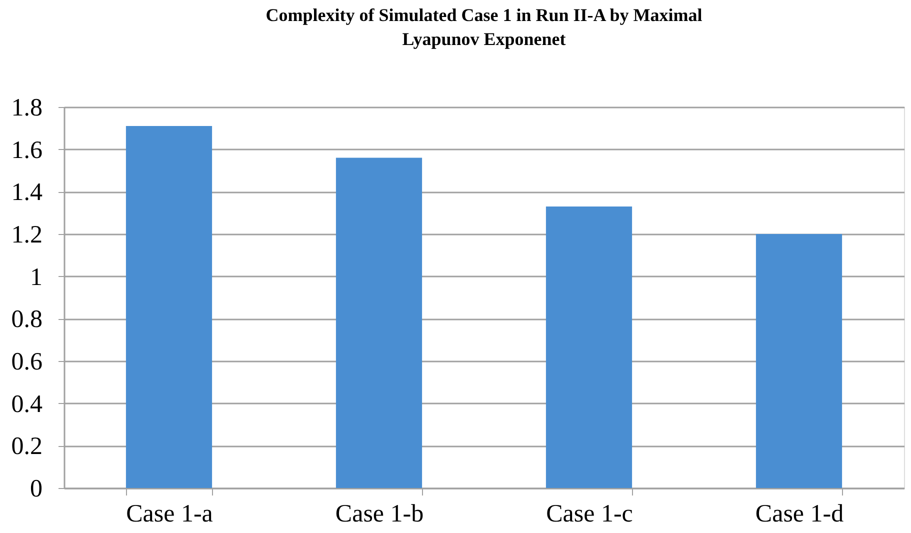 This screenshot has width=911, height=533. What do you see at coordinates (26, 235) in the screenshot?
I see `y-tick-label: 1.2` at bounding box center [26, 235].